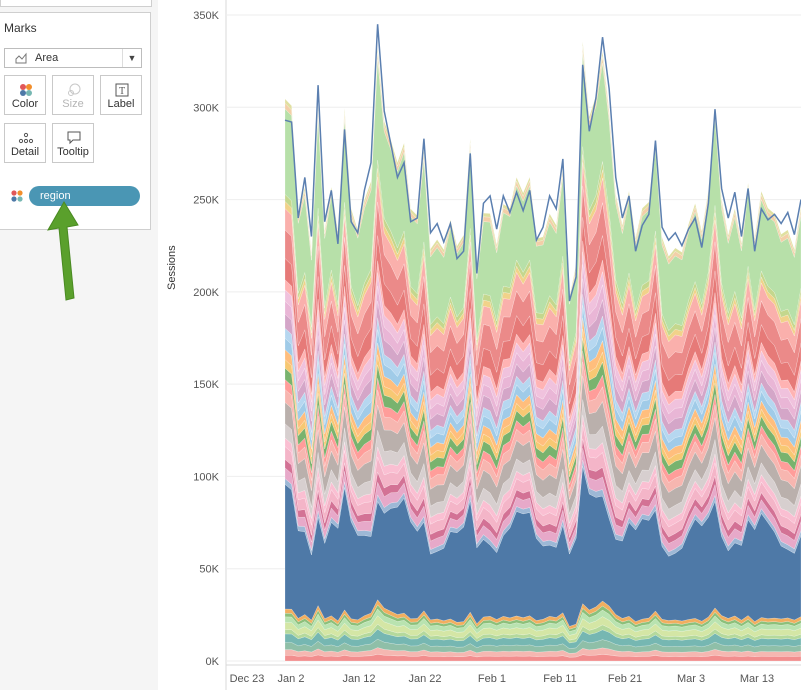  I want to click on marks-card: Marks Area ▼ Color Size T, so click(75, 121).